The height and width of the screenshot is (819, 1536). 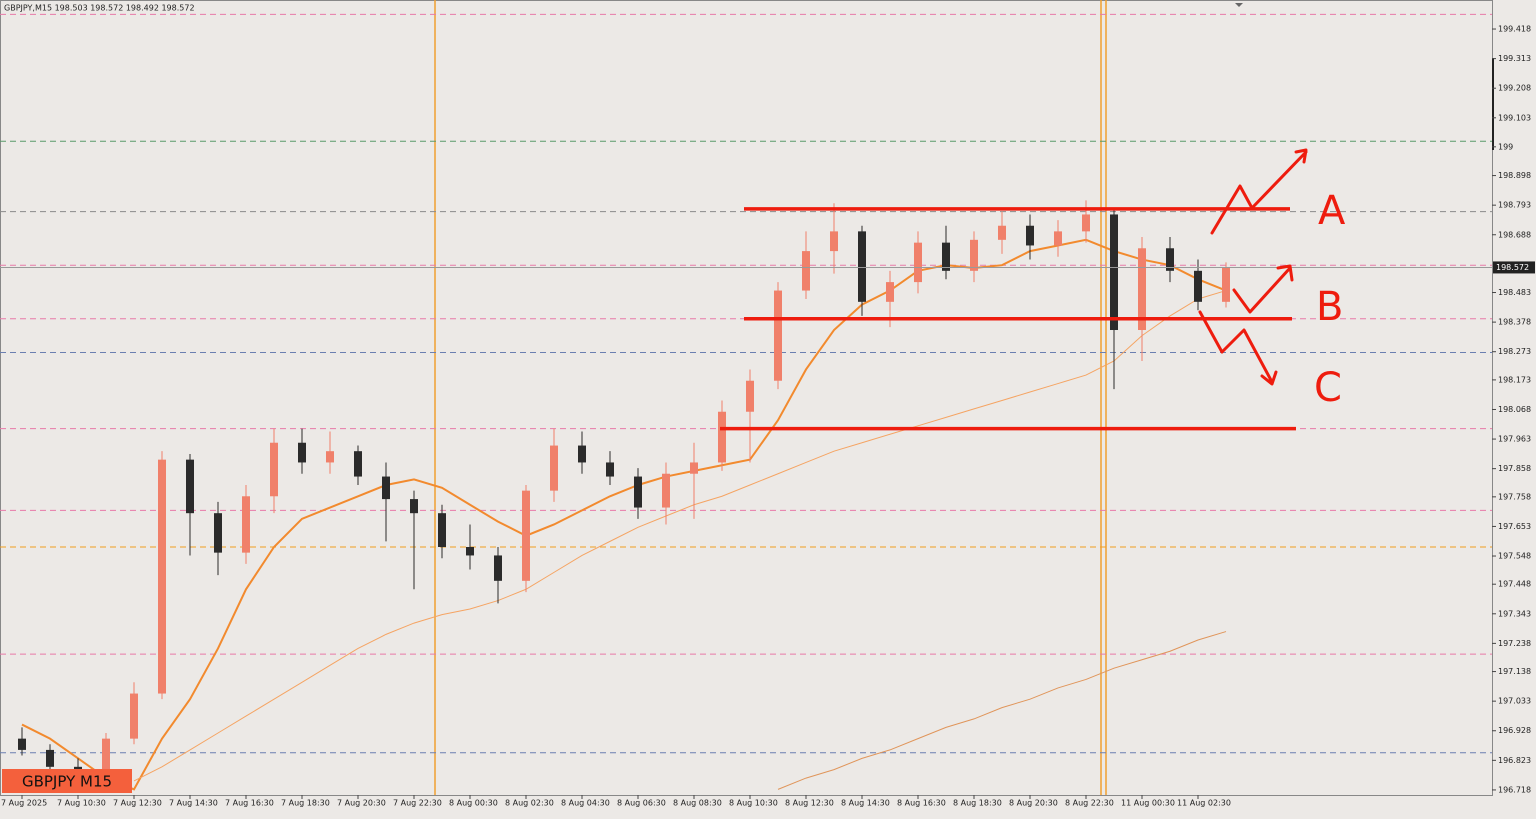 I want to click on y-tick-label: 196.823, so click(x=1514, y=760).